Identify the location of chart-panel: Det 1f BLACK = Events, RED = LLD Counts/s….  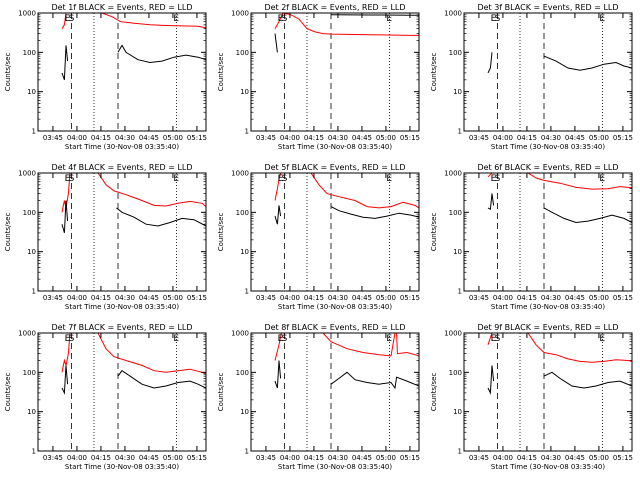
(105, 77).